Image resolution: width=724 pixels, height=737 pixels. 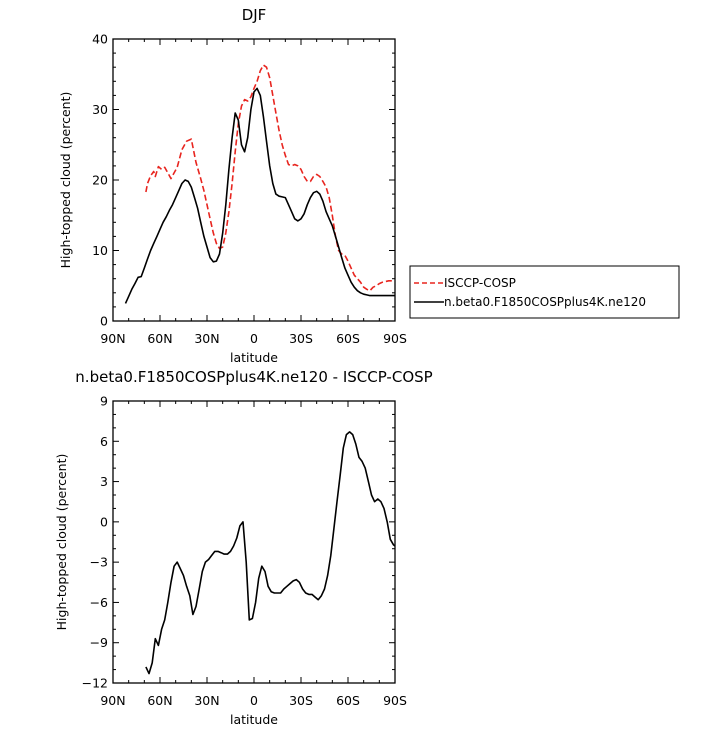 What do you see at coordinates (104, 481) in the screenshot?
I see `bottom-y-tick-label: 3` at bounding box center [104, 481].